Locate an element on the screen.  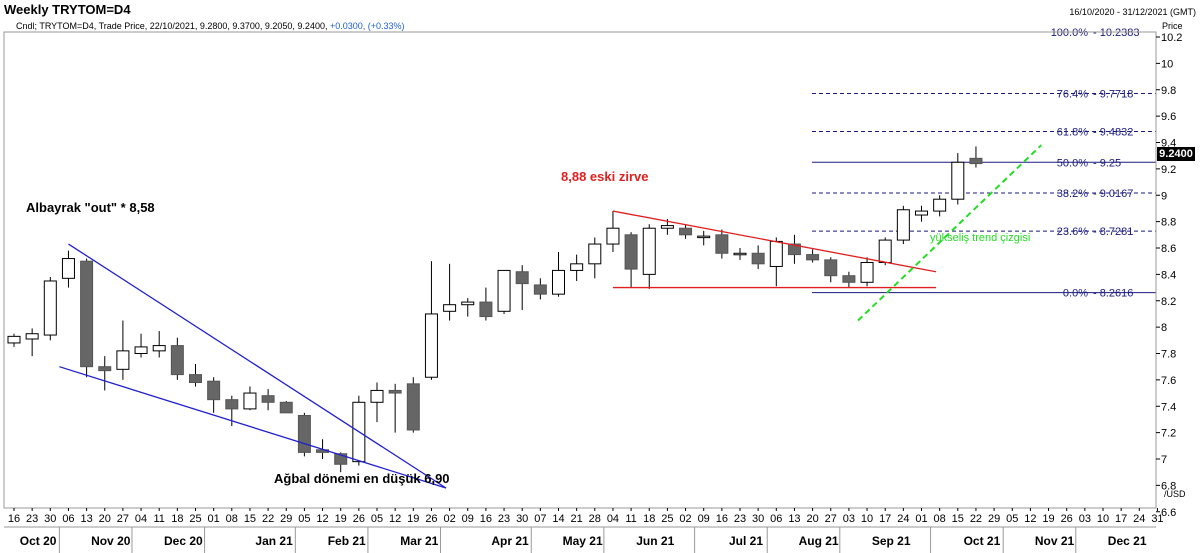
y-tick-label: 9.4 is located at coordinates (1168, 144).